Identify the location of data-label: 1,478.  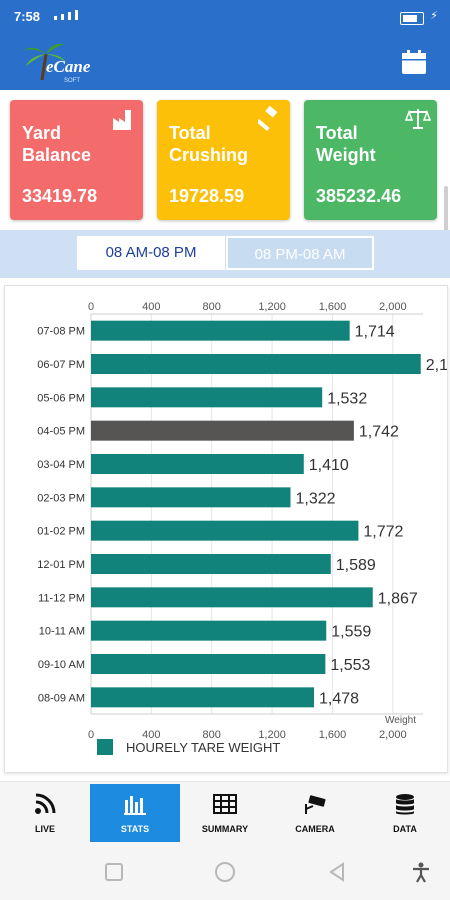
(339, 698).